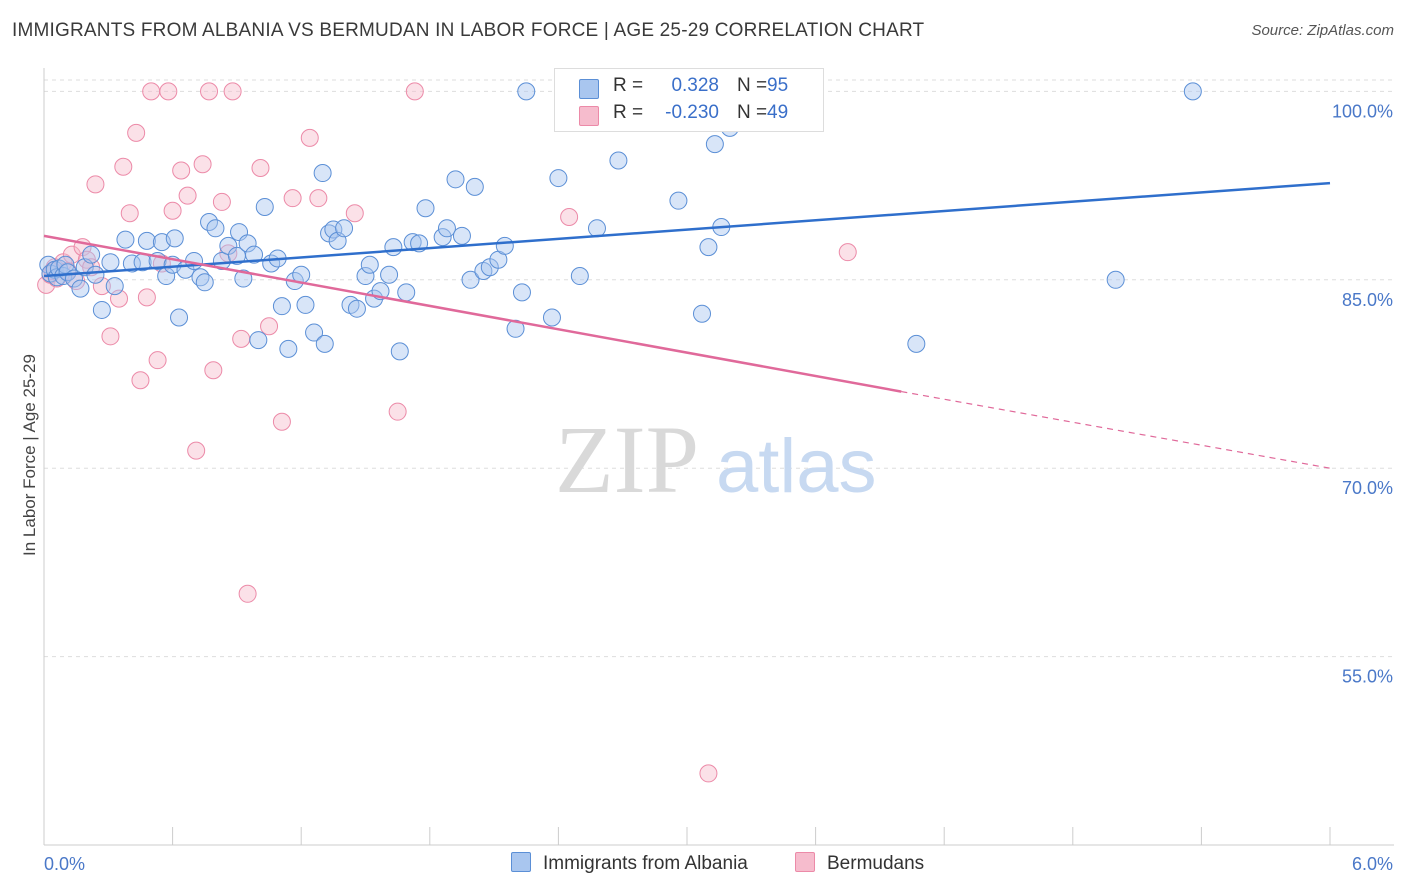 This screenshot has width=1406, height=892. What do you see at coordinates (628, 112) in the screenshot?
I see `r-label: R =` at bounding box center [628, 112].